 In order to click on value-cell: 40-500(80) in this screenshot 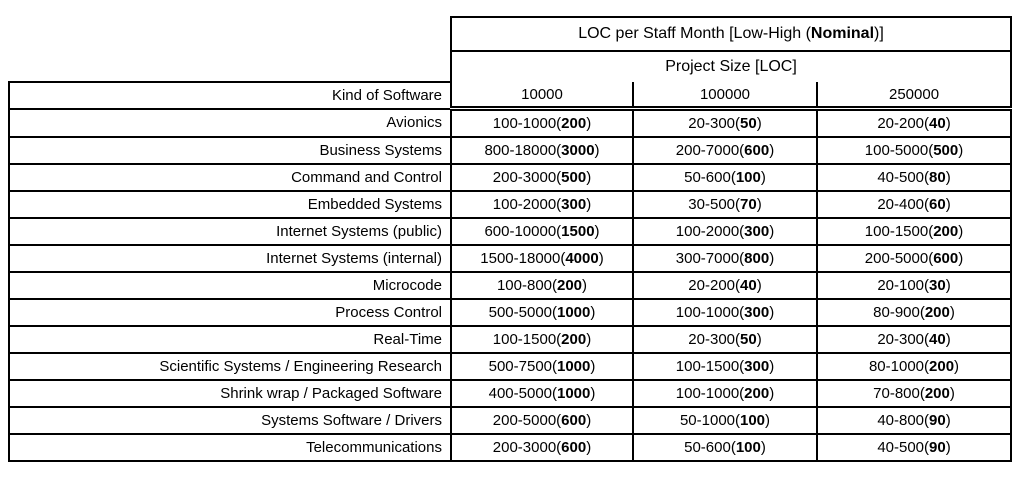, I will do `click(914, 177)`.